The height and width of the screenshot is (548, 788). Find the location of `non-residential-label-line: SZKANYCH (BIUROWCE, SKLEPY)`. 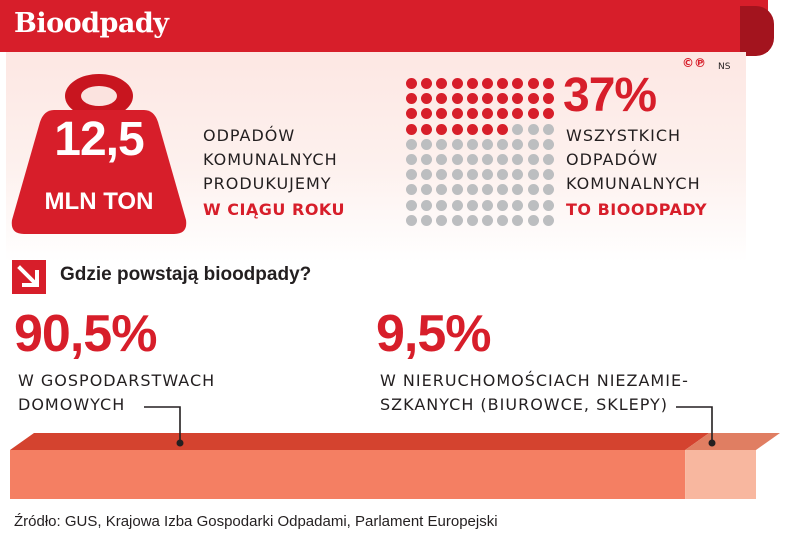

non-residential-label-line: SZKANYCH (BIUROWCE, SKLEPY) is located at coordinates (524, 404).